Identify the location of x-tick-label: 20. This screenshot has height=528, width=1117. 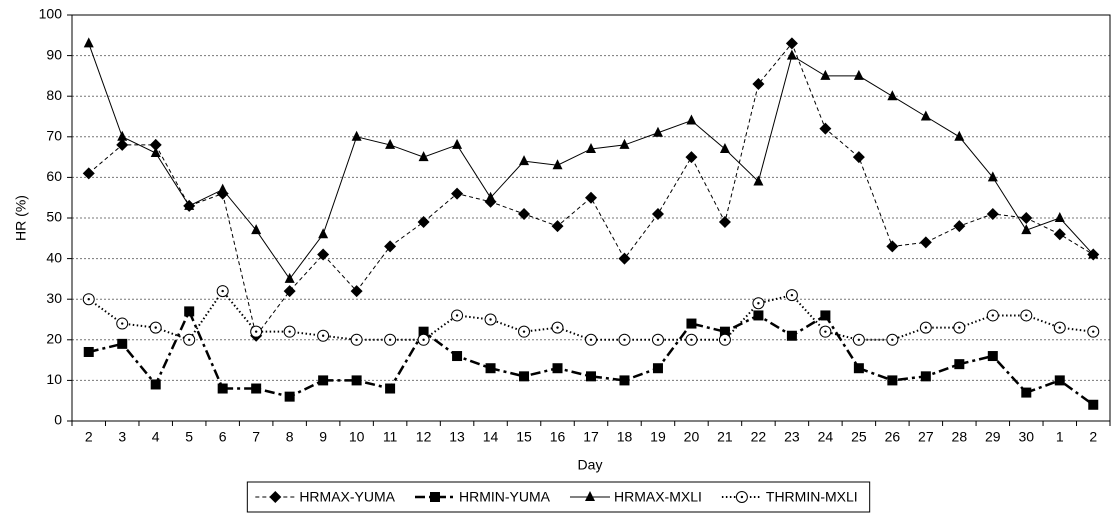
(692, 437).